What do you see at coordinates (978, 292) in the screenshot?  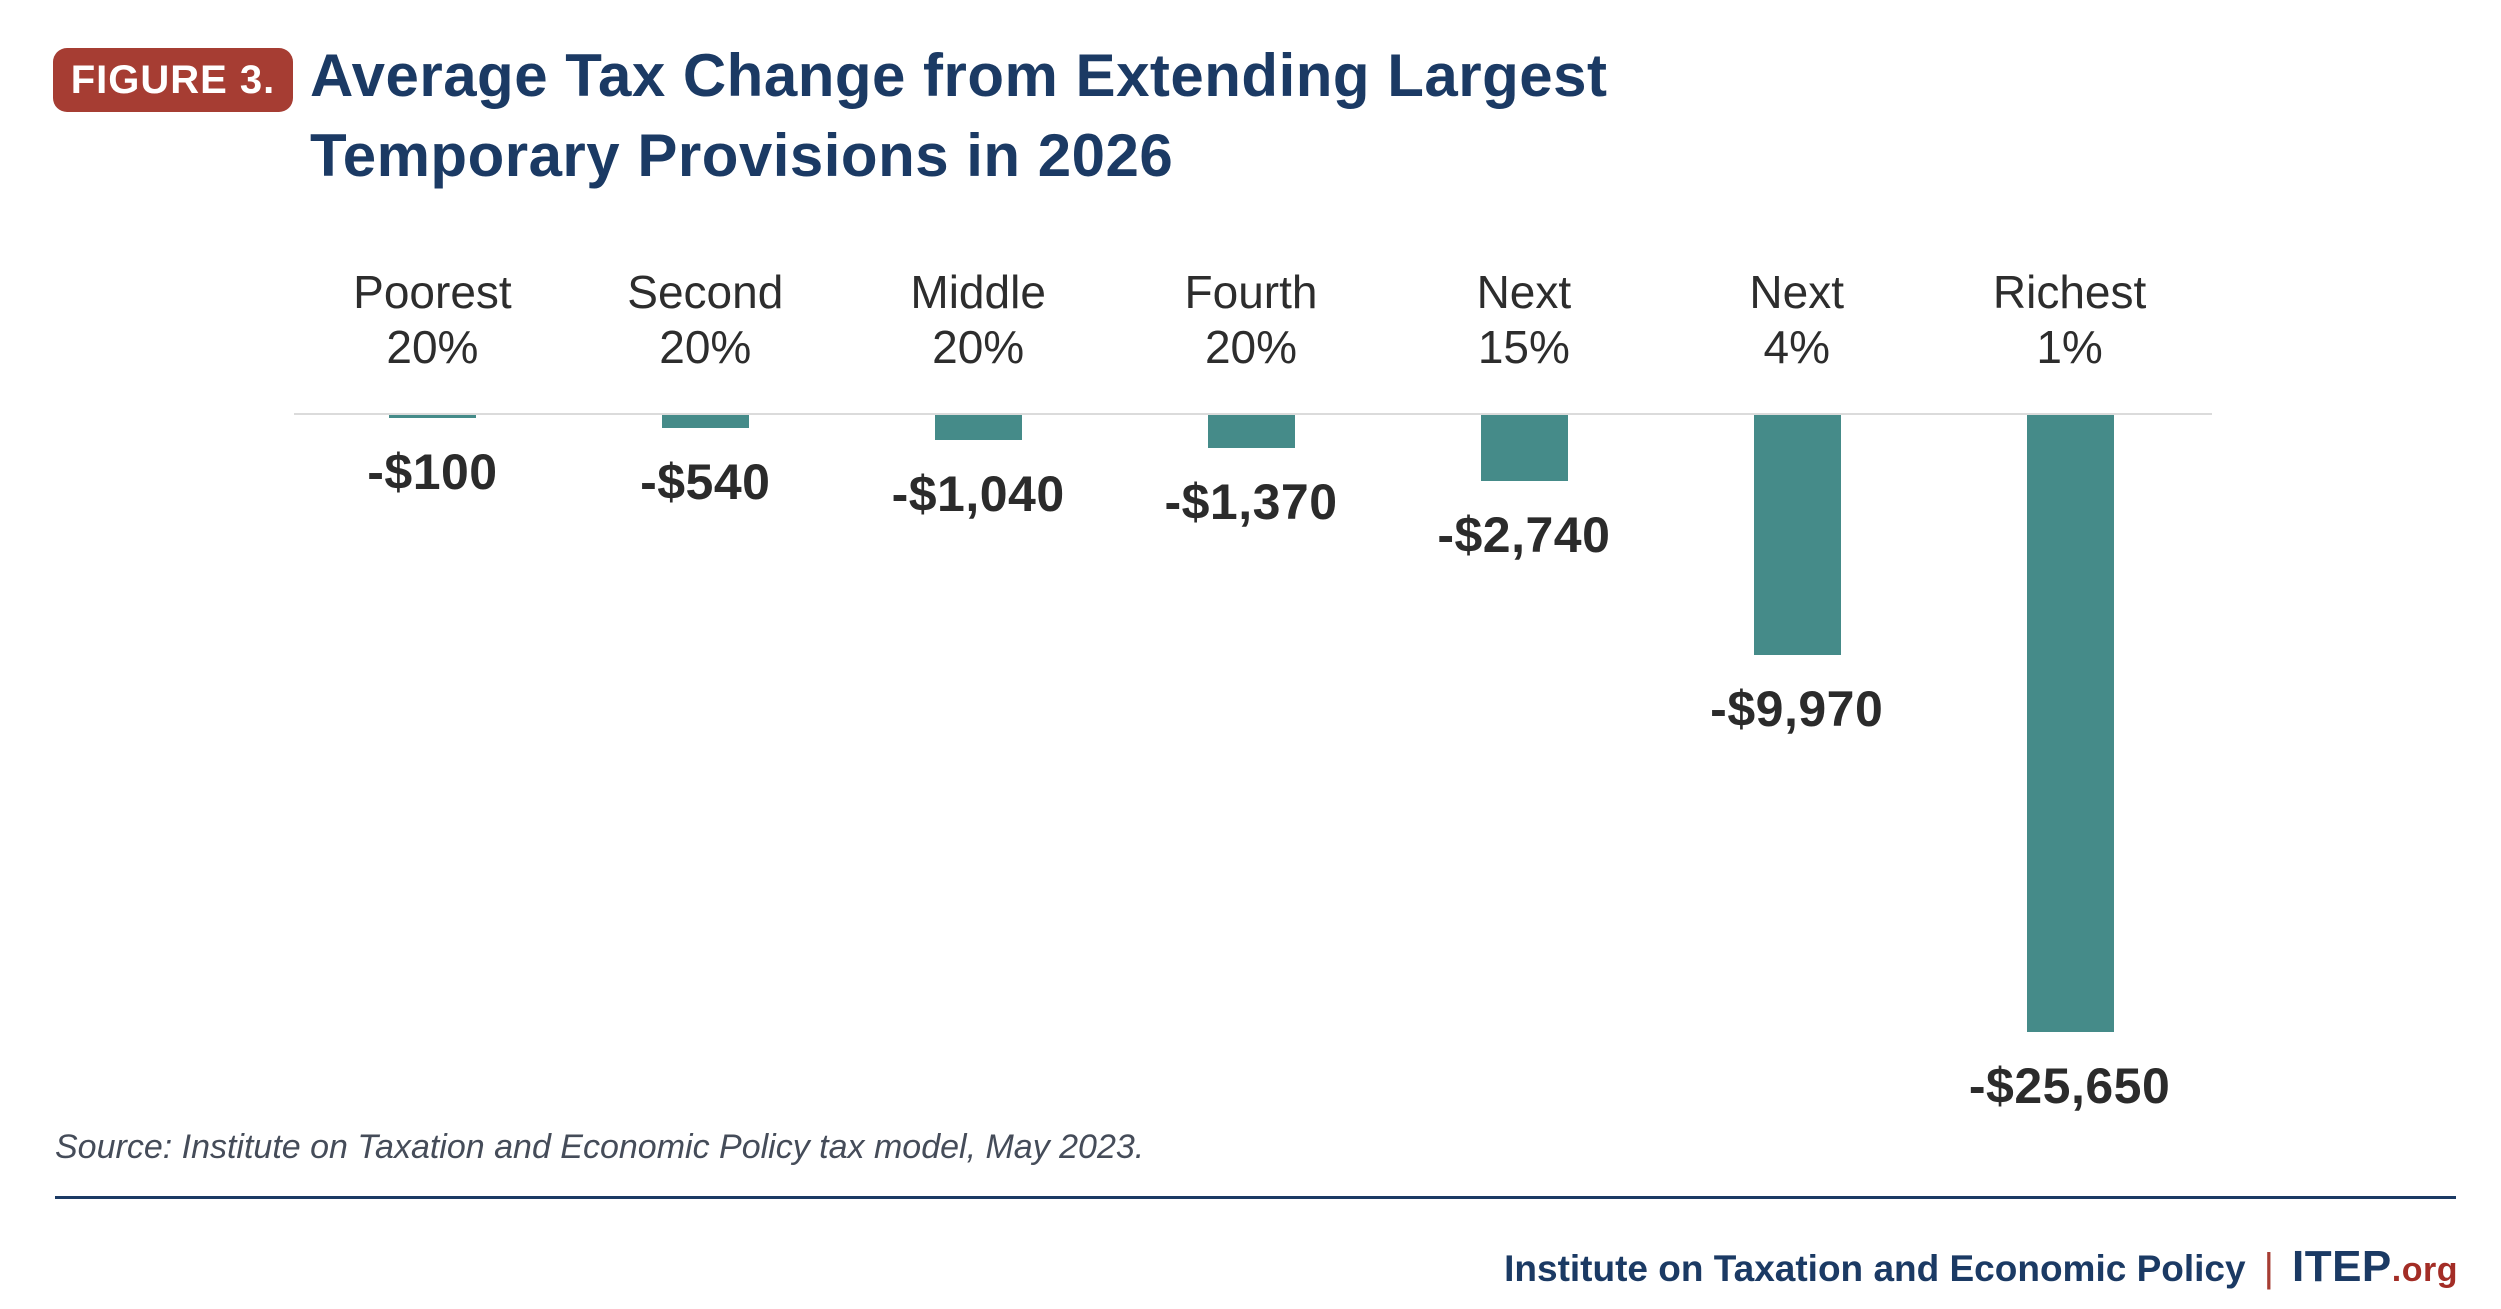 I see `category-label-line1: Middle` at bounding box center [978, 292].